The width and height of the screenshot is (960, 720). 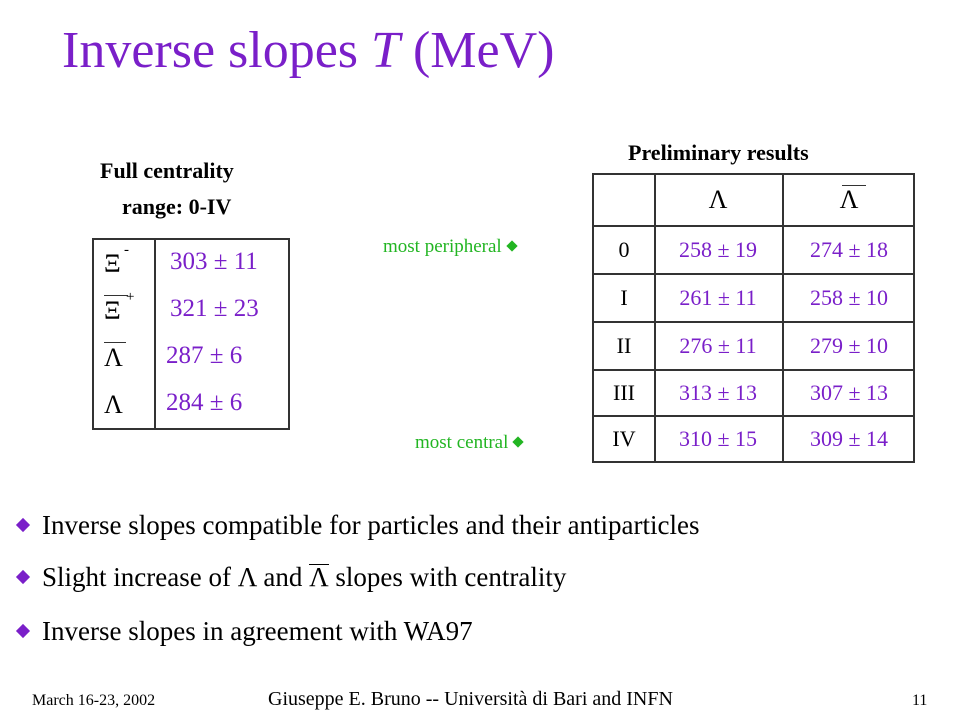 I want to click on lambda-cell: 261 ± 11, so click(x=718, y=297).